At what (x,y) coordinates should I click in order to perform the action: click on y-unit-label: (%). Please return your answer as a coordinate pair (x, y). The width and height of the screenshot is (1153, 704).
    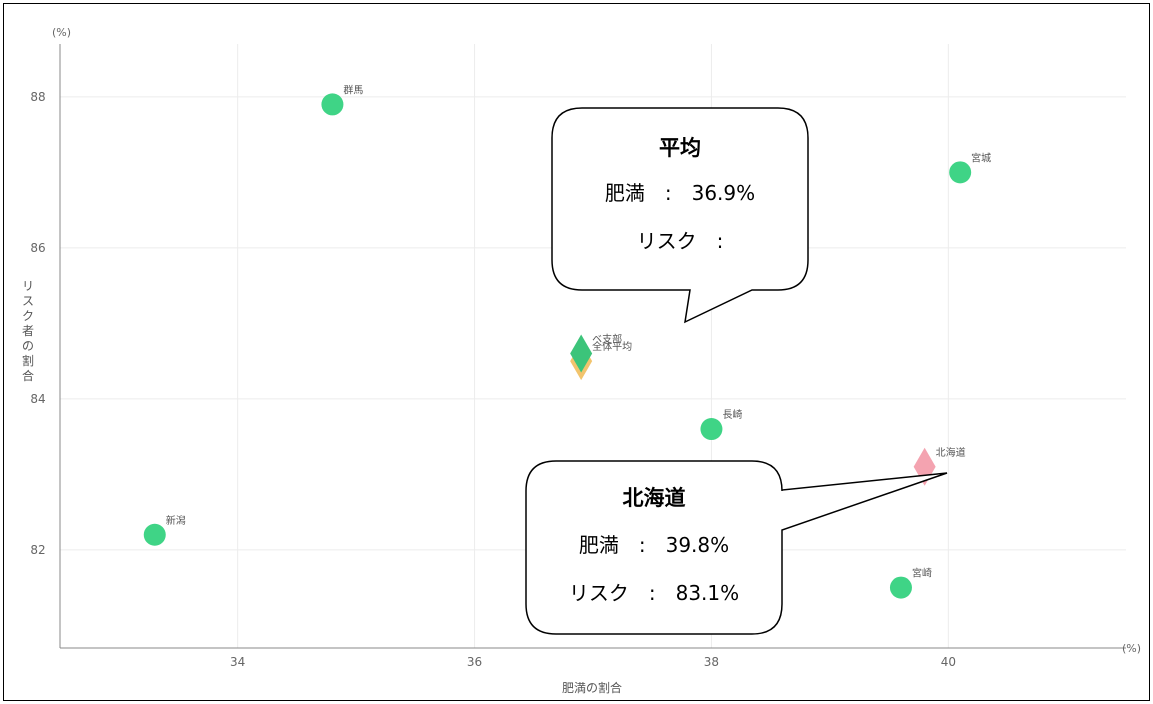
    Looking at the image, I should click on (61, 32).